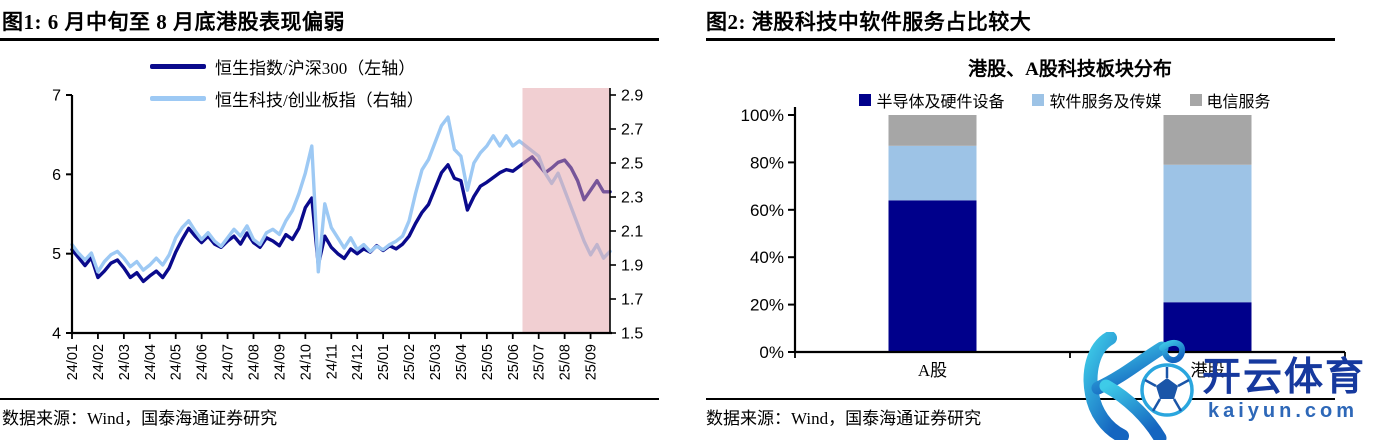 The image size is (1377, 440). I want to click on figure1-source-rule, so click(329, 399).